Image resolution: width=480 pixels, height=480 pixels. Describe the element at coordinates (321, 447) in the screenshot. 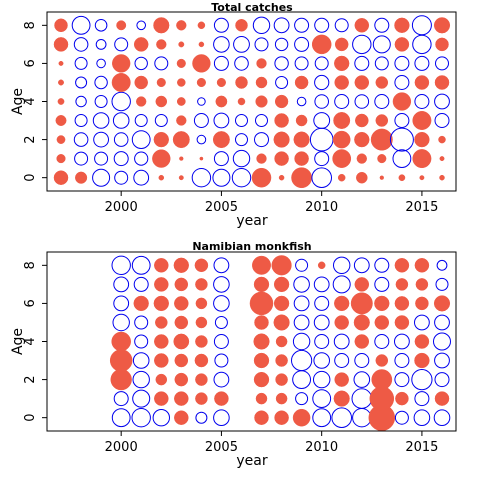

I see `x-tick-label: 2010` at that location.